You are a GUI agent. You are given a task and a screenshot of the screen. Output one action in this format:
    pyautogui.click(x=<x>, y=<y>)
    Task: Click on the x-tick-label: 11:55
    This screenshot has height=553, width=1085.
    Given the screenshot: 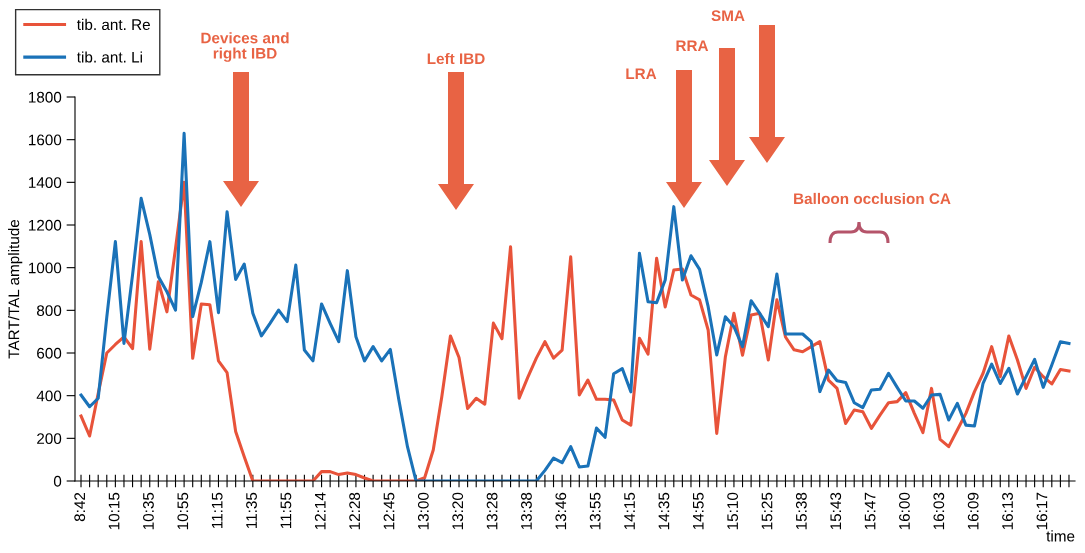 What is the action you would take?
    pyautogui.click(x=286, y=510)
    